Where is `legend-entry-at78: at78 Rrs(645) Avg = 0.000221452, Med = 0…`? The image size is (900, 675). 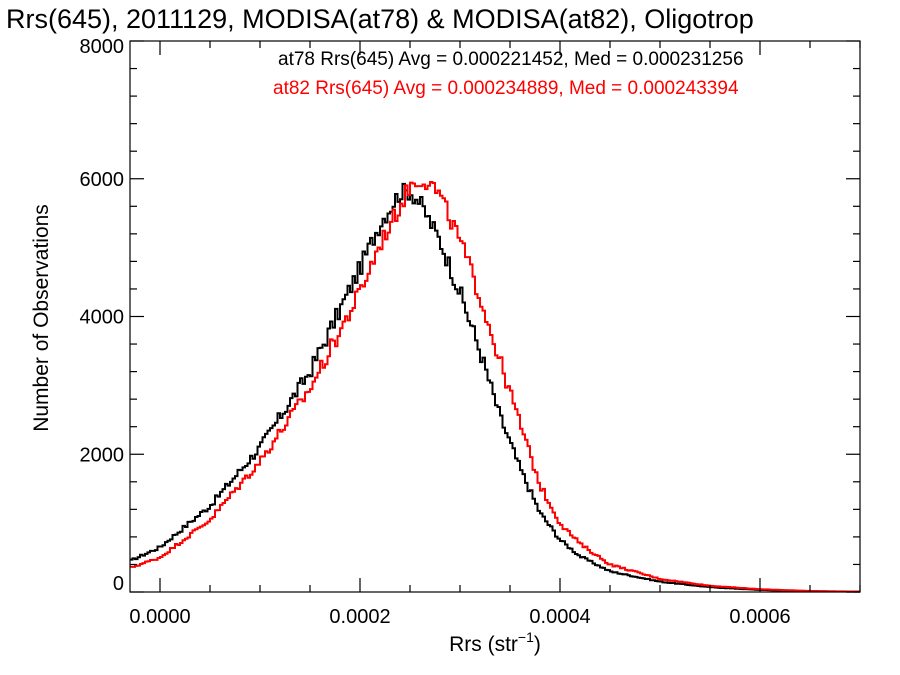 legend-entry-at78: at78 Rrs(645) Avg = 0.000221452, Med = 0… is located at coordinates (511, 59).